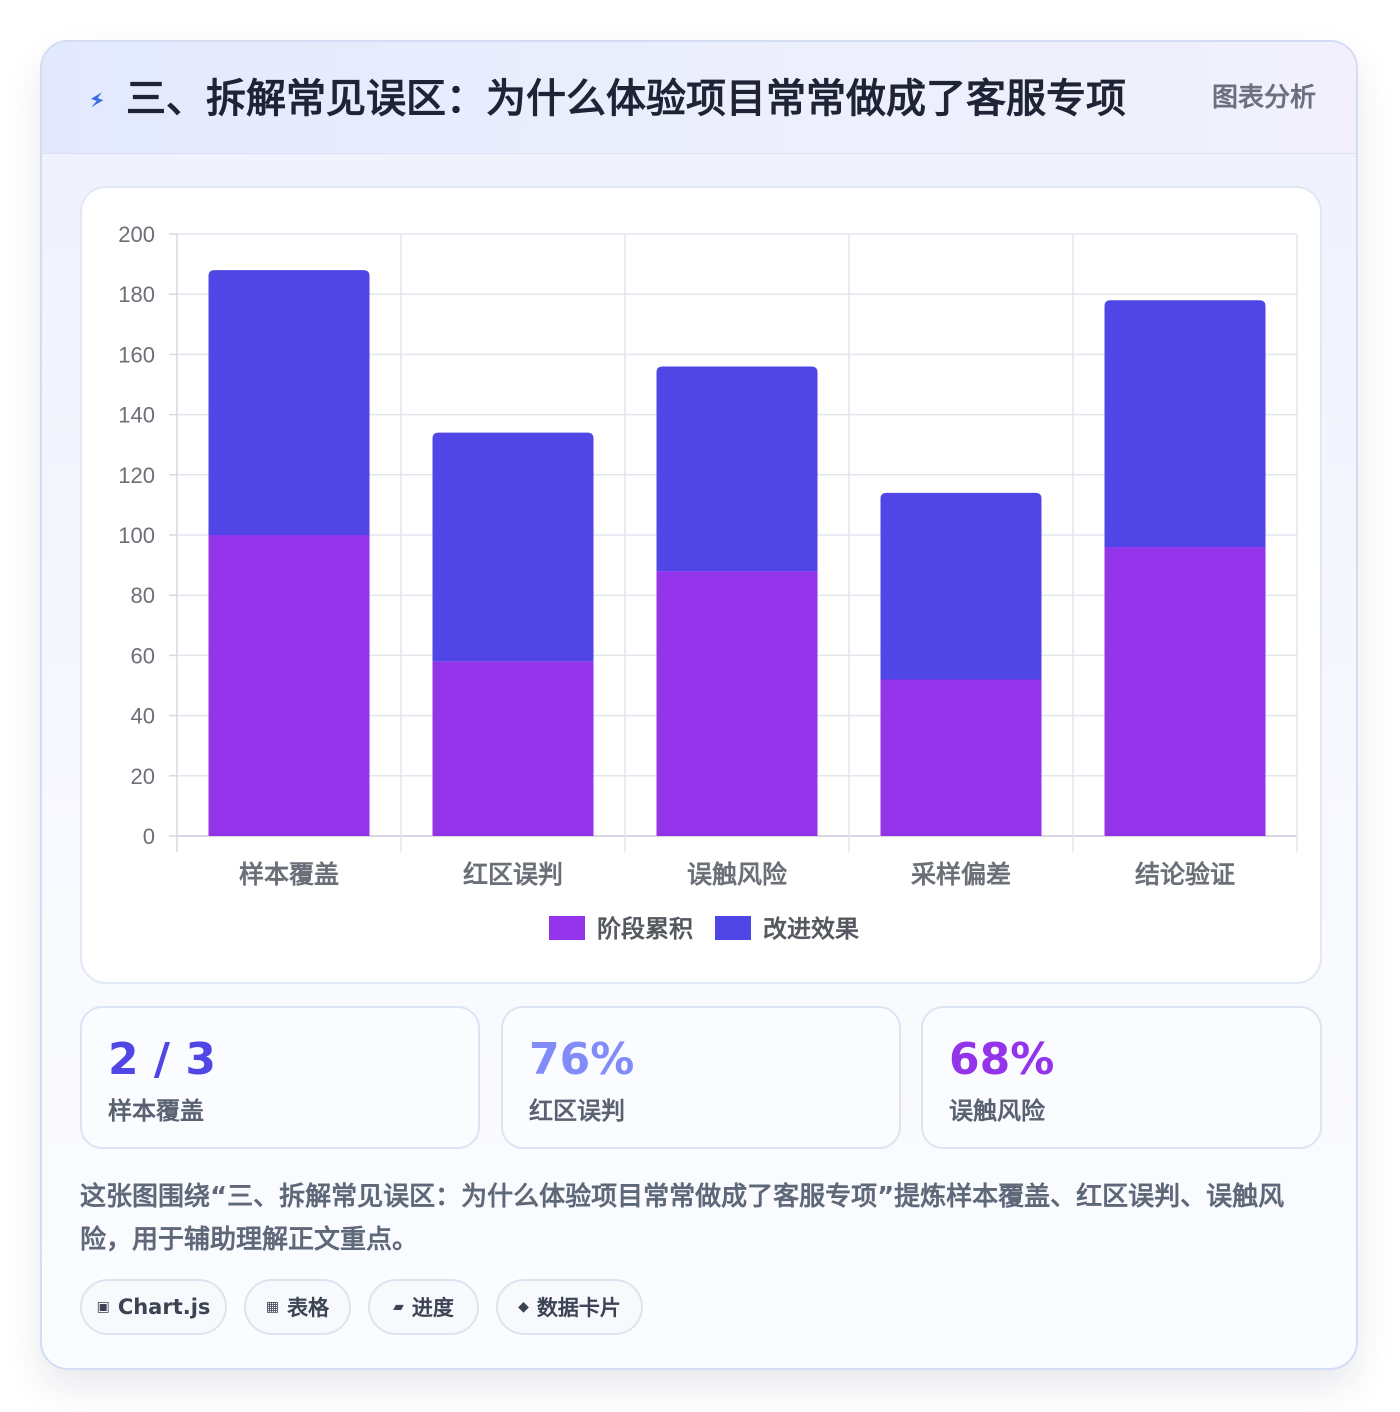 The height and width of the screenshot is (1412, 1400). Describe the element at coordinates (143, 716) in the screenshot. I see `y-tick-label: 40` at that location.